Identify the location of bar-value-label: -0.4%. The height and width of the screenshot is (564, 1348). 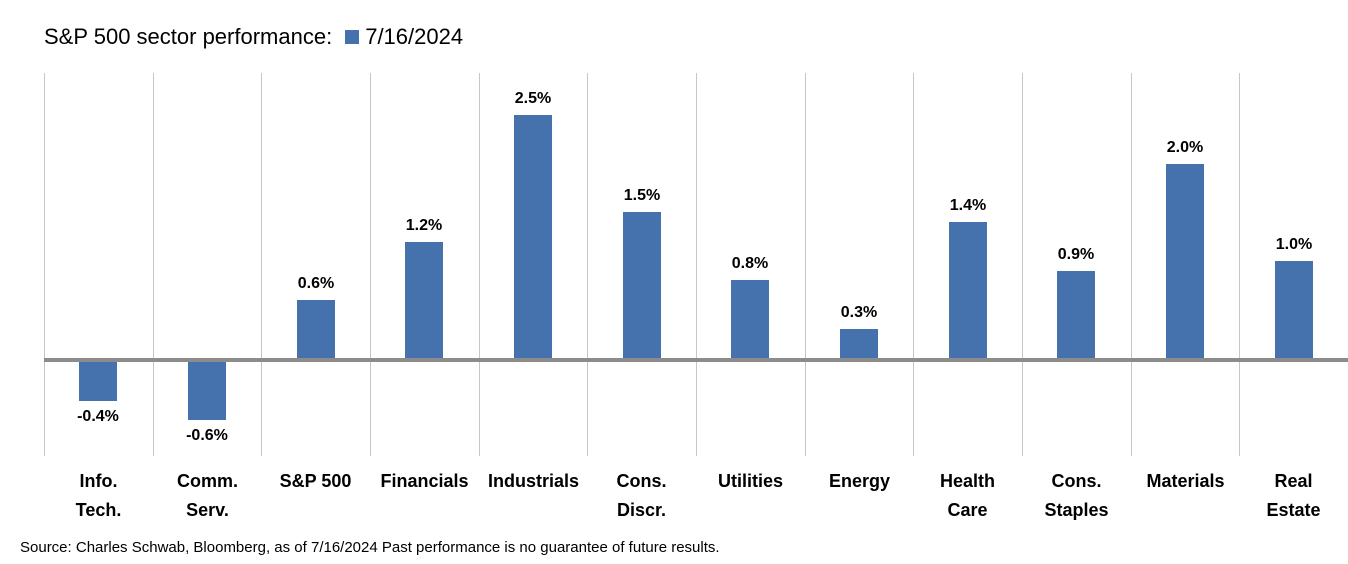
(98, 416).